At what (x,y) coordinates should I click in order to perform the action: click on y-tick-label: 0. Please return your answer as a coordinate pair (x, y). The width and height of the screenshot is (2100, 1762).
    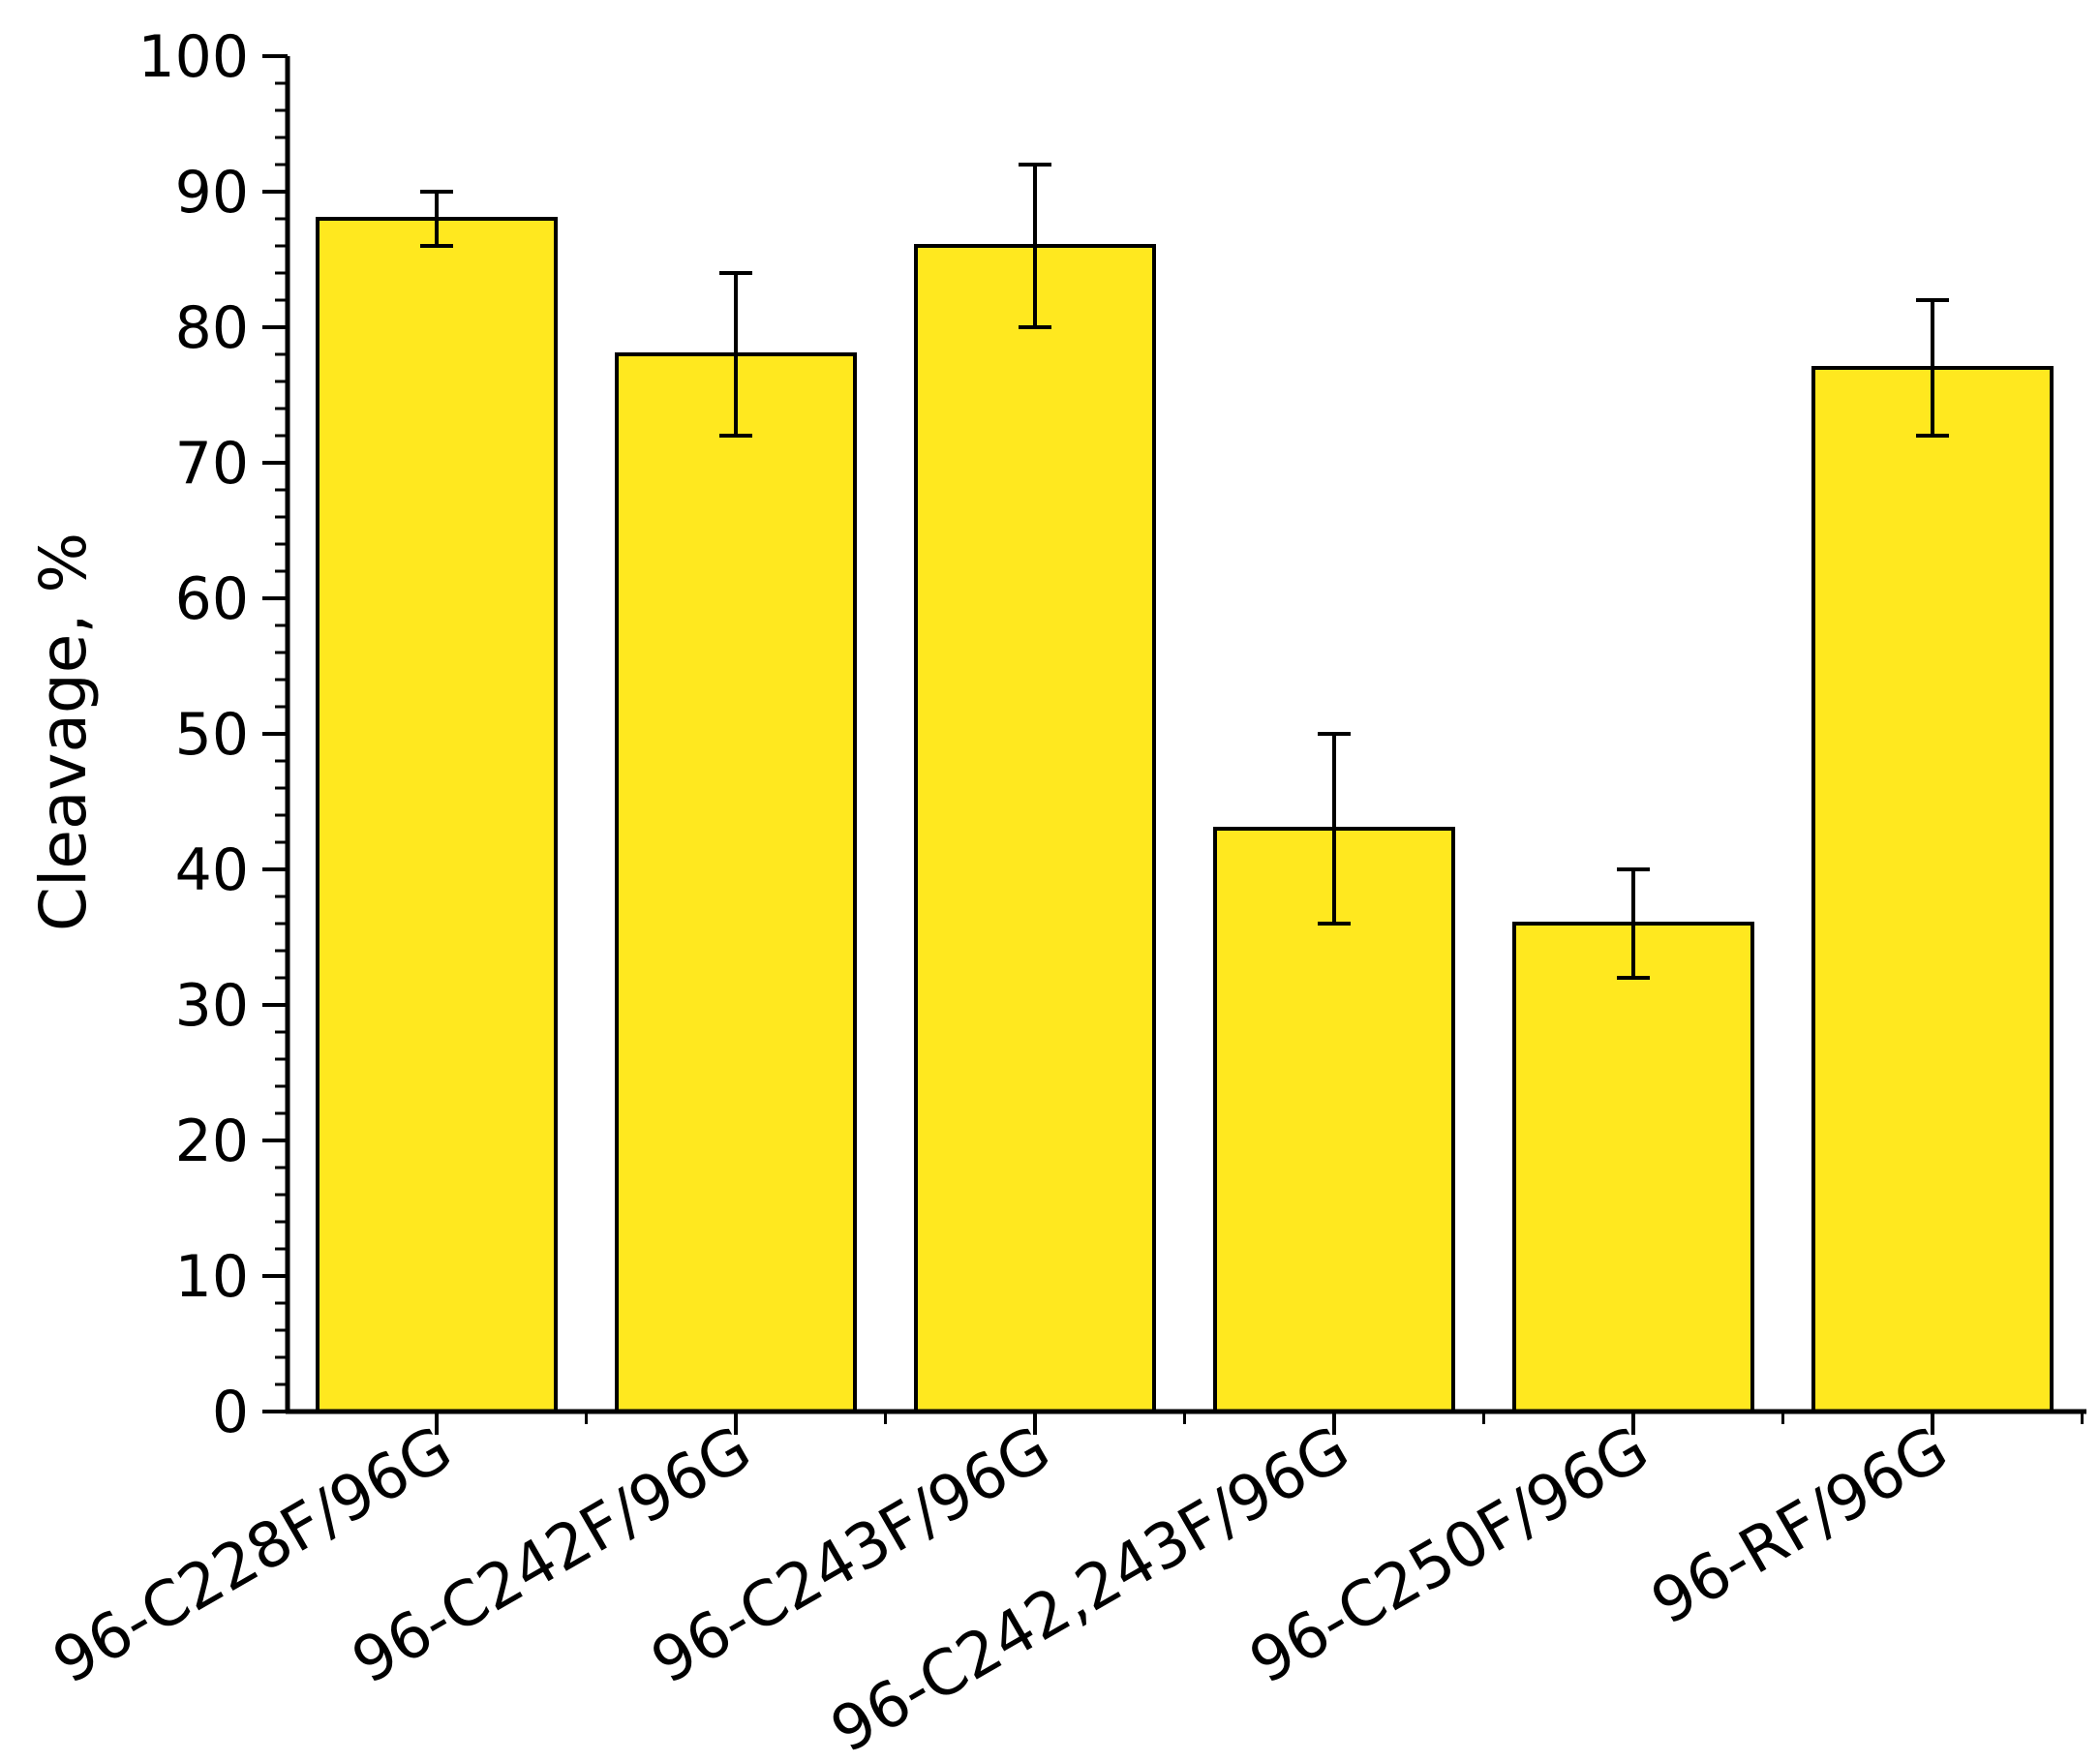
    Looking at the image, I should click on (231, 1412).